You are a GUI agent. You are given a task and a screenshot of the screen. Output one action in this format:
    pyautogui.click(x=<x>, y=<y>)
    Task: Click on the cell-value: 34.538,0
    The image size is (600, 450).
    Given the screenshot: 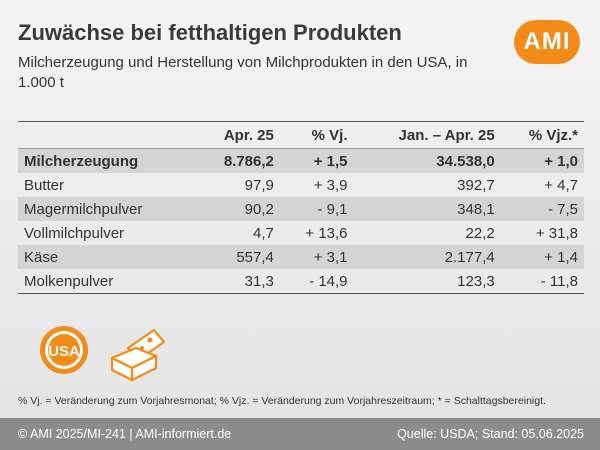 What is the action you would take?
    pyautogui.click(x=465, y=161)
    